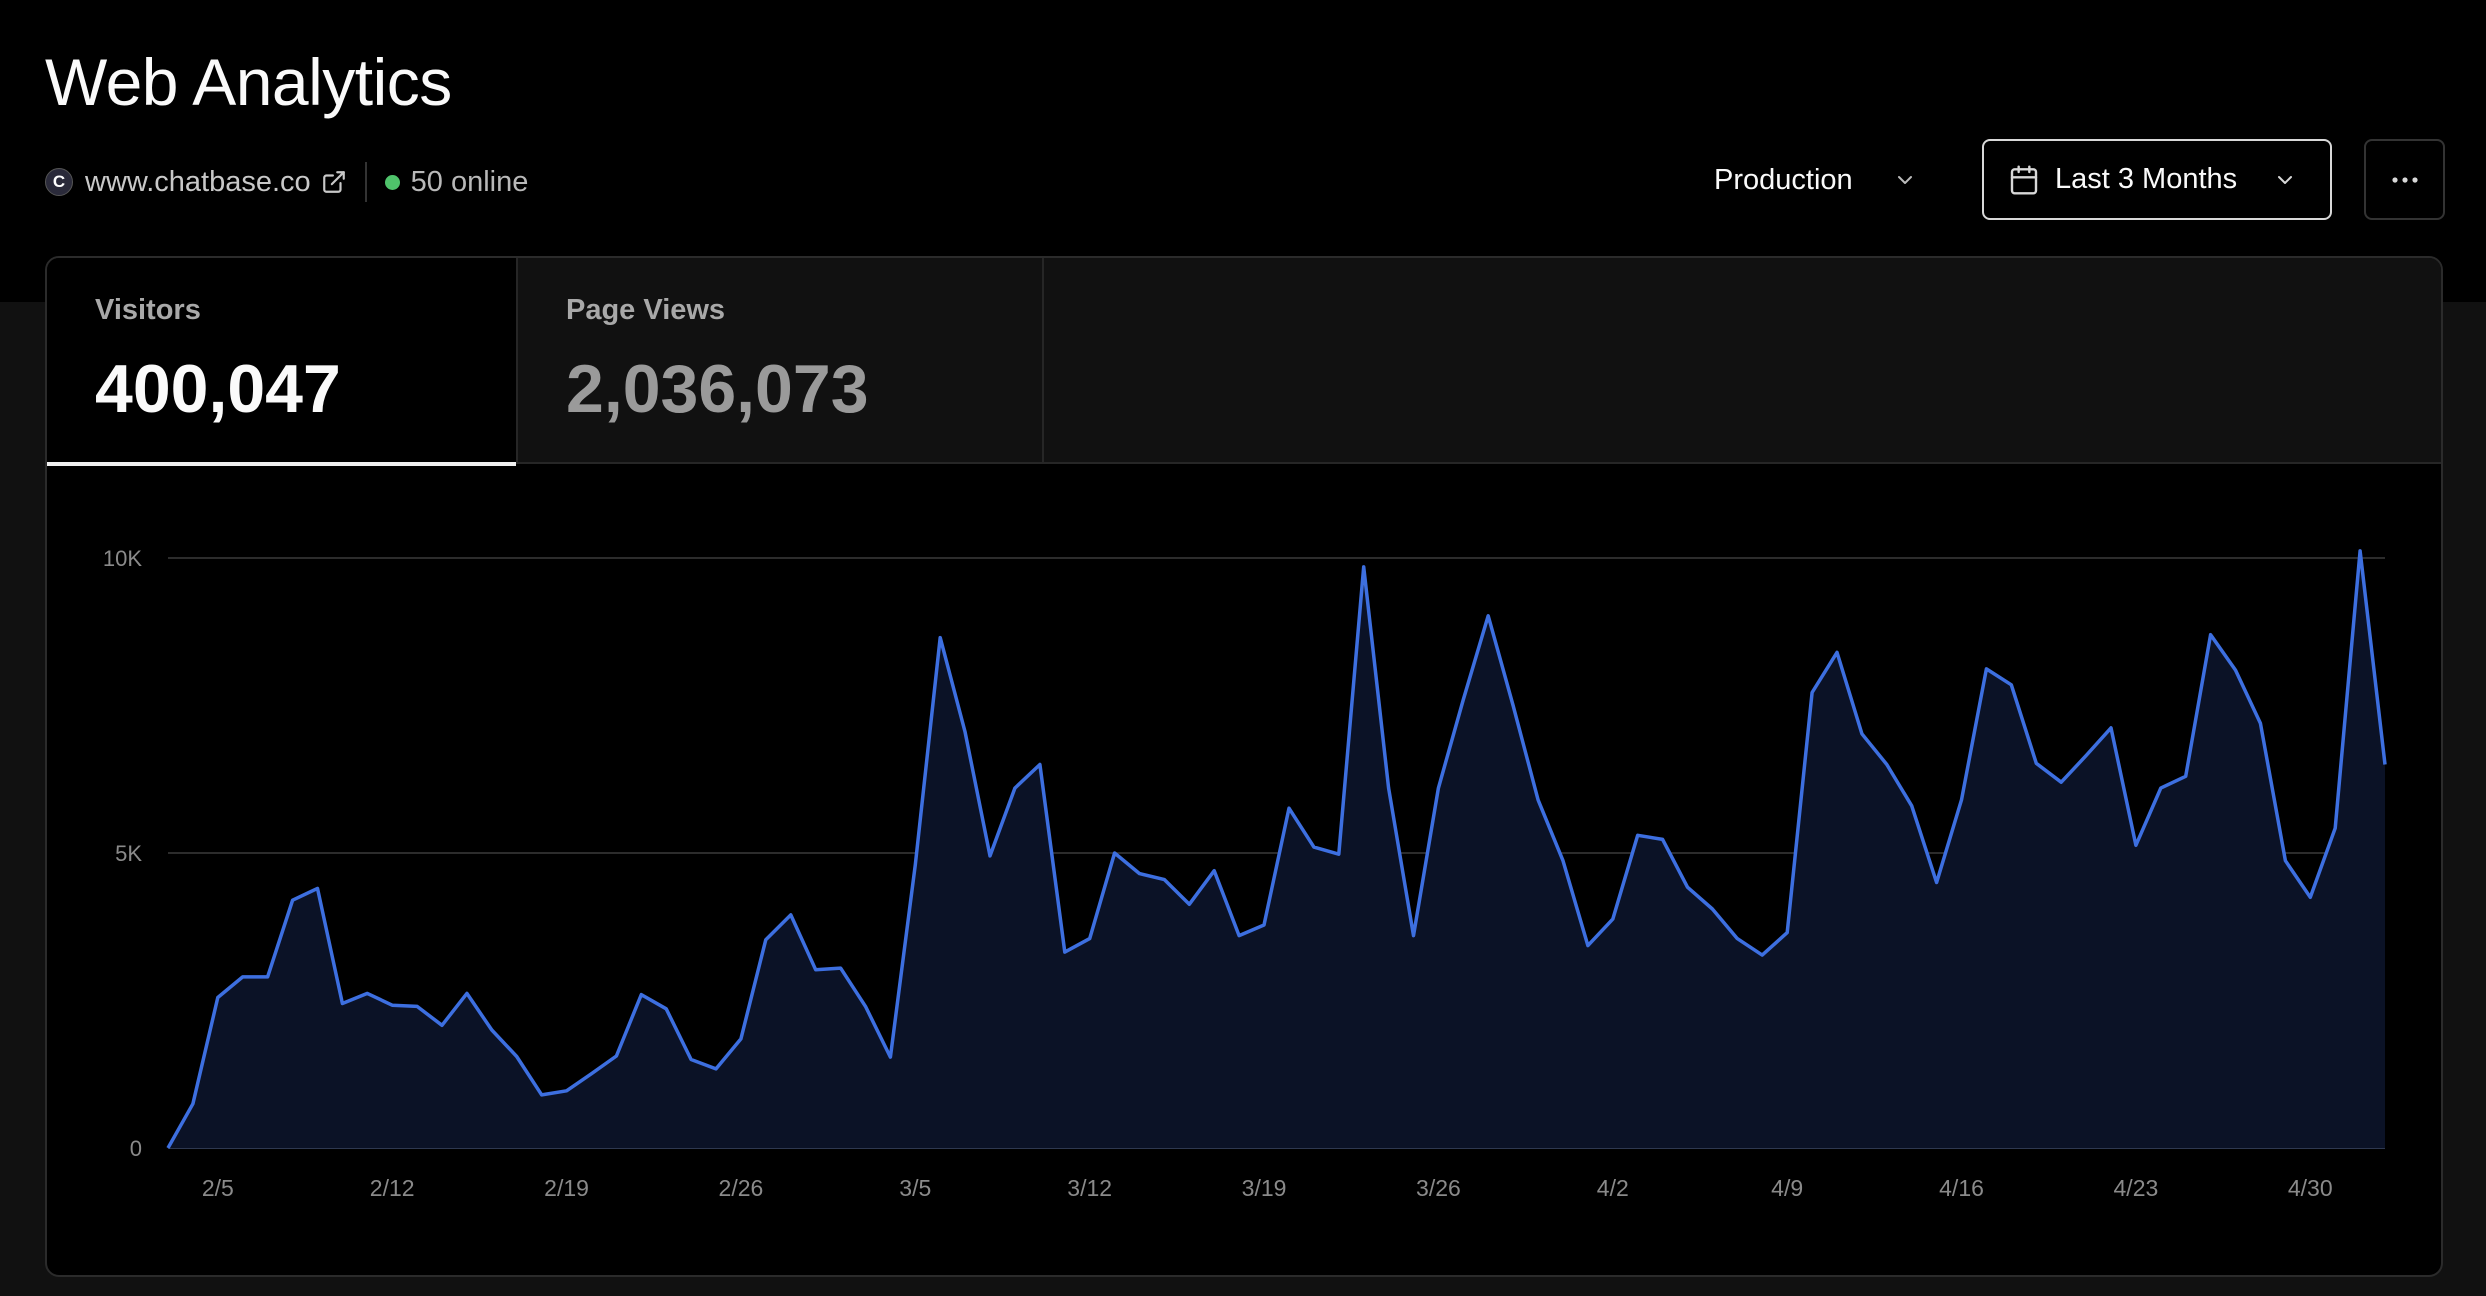  I want to click on divider, so click(365, 182).